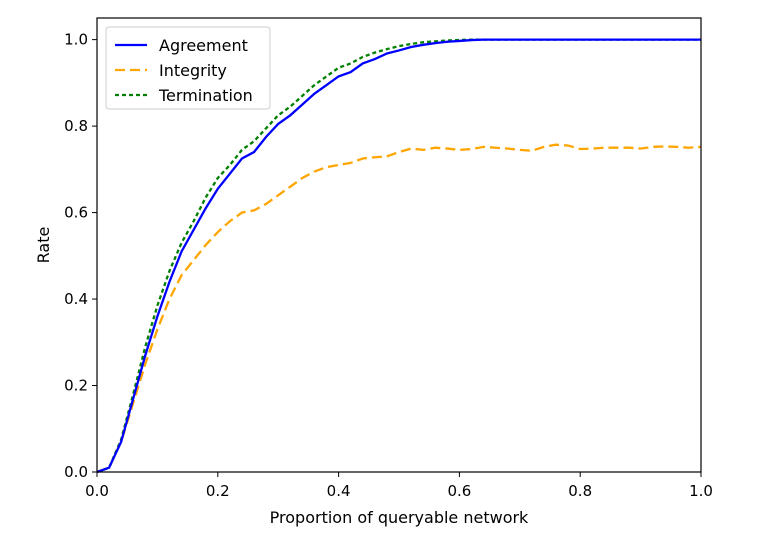 This screenshot has height=536, width=778. Describe the element at coordinates (399, 486) in the screenshot. I see `x-axis-ticks: 0.0 0.2 0.4 0.6 0.8 1.0` at that location.